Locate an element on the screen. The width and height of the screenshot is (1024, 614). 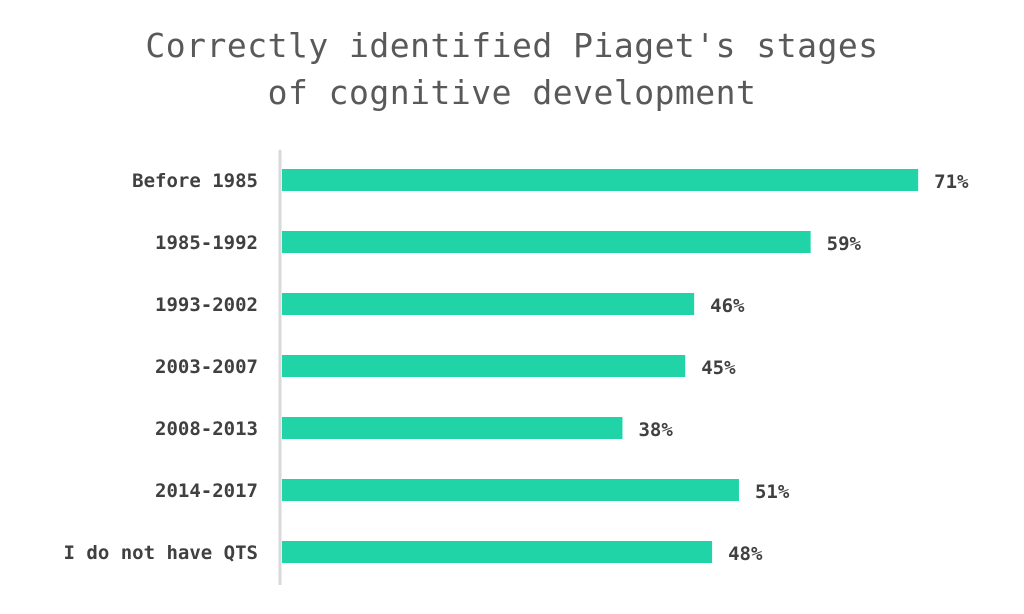
chart-title-line-1: Correctly identified Piaget's stages is located at coordinates (512, 45).